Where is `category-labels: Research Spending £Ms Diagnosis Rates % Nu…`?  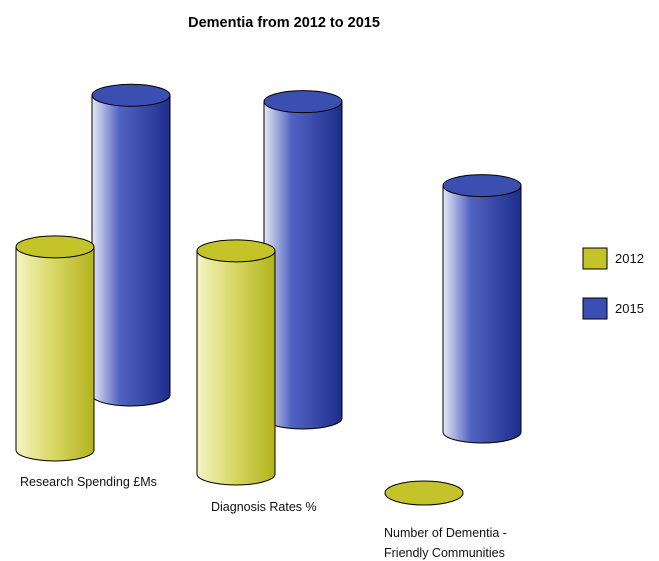
category-labels: Research Spending £Ms Diagnosis Rates % Nu… is located at coordinates (263, 517).